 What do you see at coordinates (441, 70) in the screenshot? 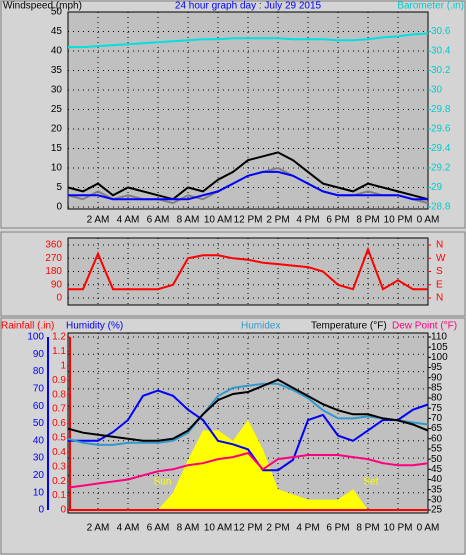
I see `y-tick-label: 30.2` at bounding box center [441, 70].